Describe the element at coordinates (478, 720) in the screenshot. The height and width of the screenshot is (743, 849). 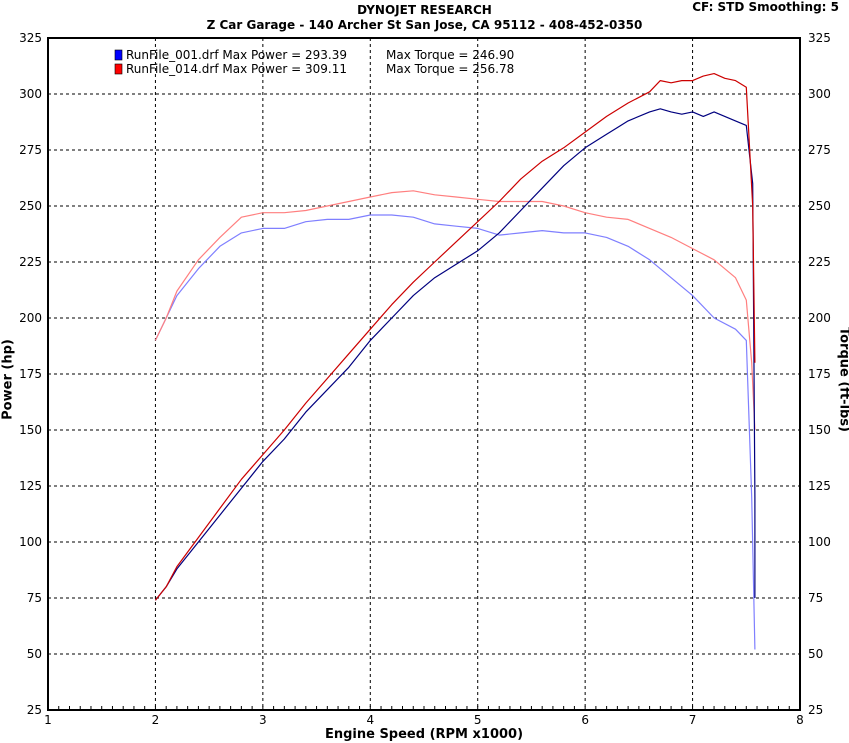
I see `x-tick-label: 5` at that location.